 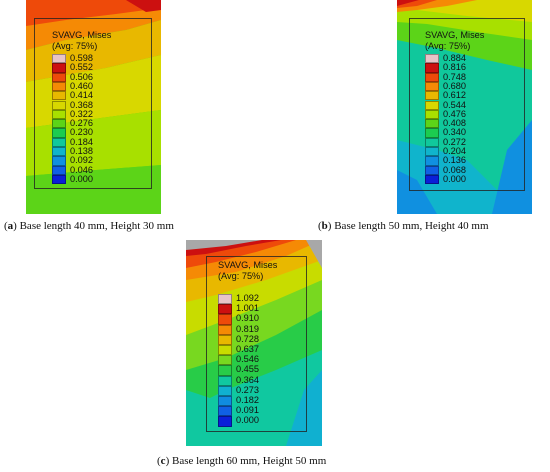 I want to click on legend-value: 0.598, so click(x=81, y=58).